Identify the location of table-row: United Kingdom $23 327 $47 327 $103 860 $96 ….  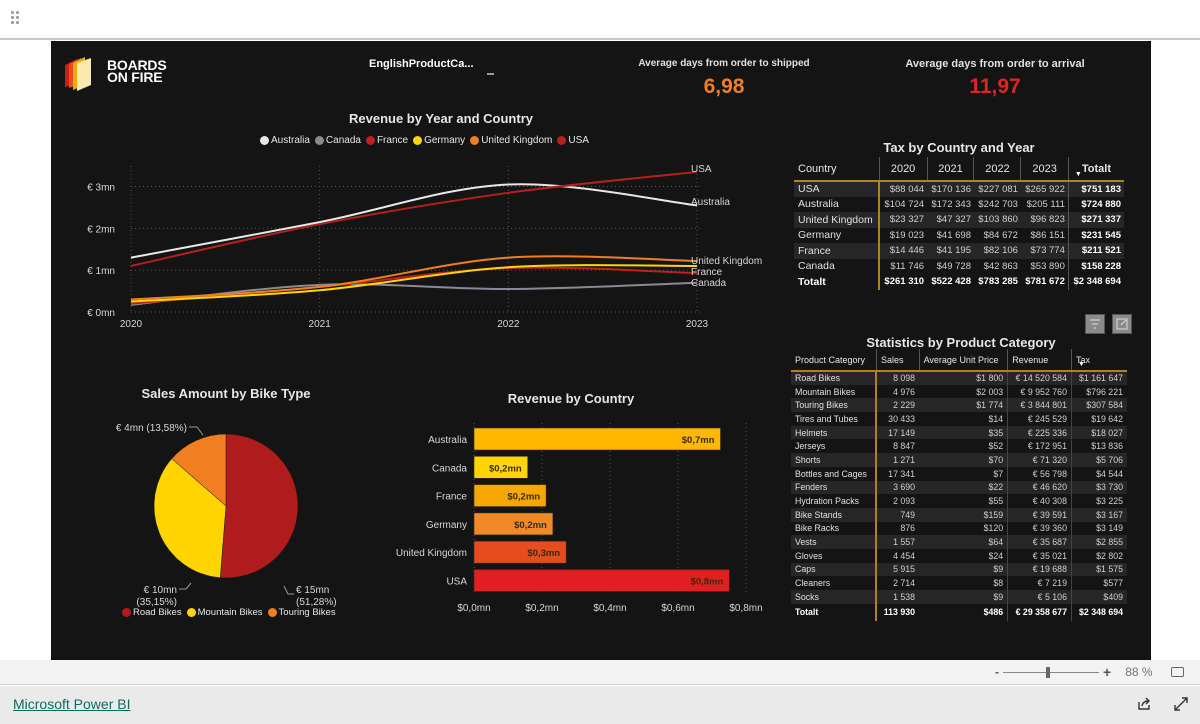
(959, 220).